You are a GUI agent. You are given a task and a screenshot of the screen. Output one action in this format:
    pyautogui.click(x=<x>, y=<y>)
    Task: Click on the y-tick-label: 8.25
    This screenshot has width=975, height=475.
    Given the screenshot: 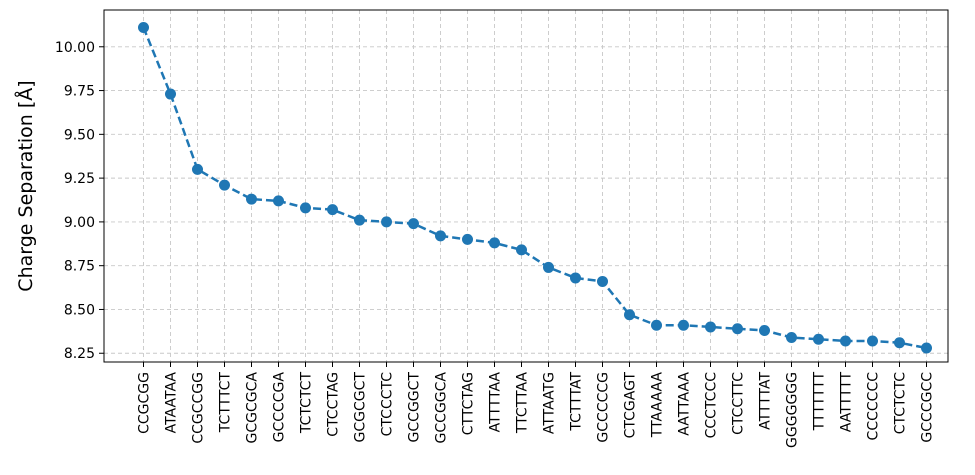 What is the action you would take?
    pyautogui.click(x=79, y=354)
    